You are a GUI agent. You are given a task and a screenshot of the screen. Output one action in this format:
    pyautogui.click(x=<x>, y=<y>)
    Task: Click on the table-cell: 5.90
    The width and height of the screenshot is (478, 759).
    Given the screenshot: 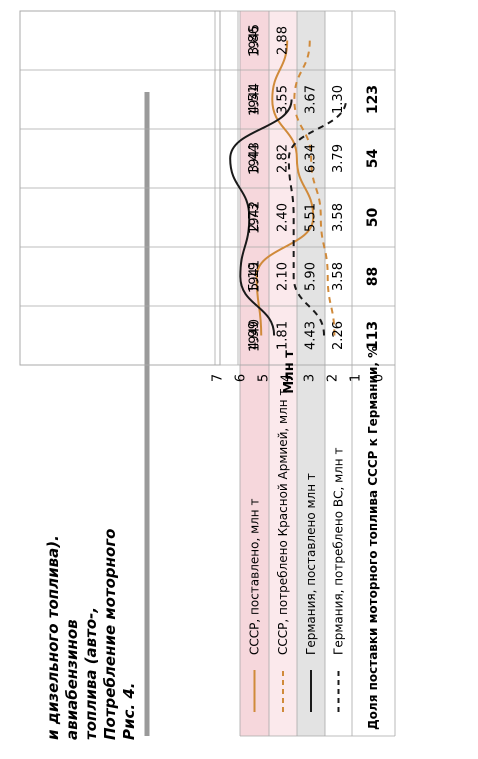 What is the action you would take?
    pyautogui.click(x=311, y=276)
    